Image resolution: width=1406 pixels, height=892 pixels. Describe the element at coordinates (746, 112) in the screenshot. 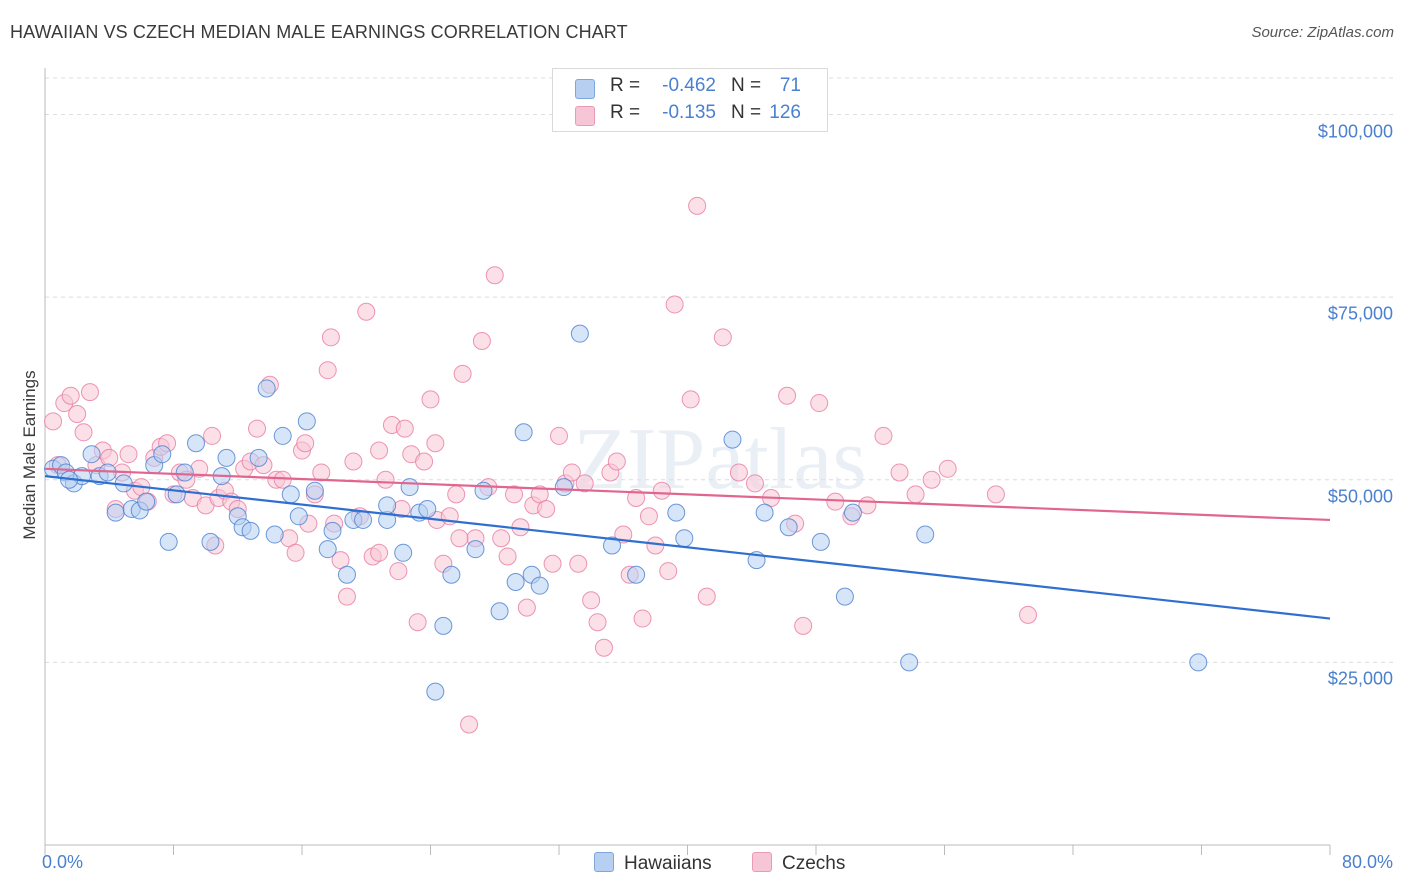

I see `n-label: N =` at that location.